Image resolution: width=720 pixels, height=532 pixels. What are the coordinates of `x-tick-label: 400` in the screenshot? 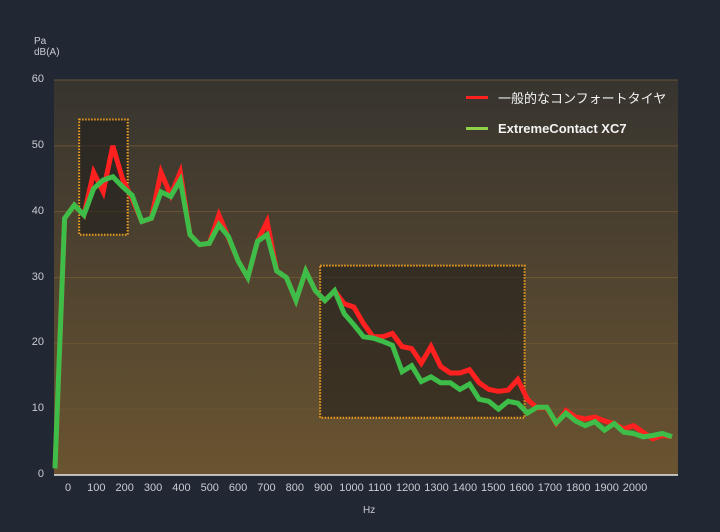 It's located at (181, 488).